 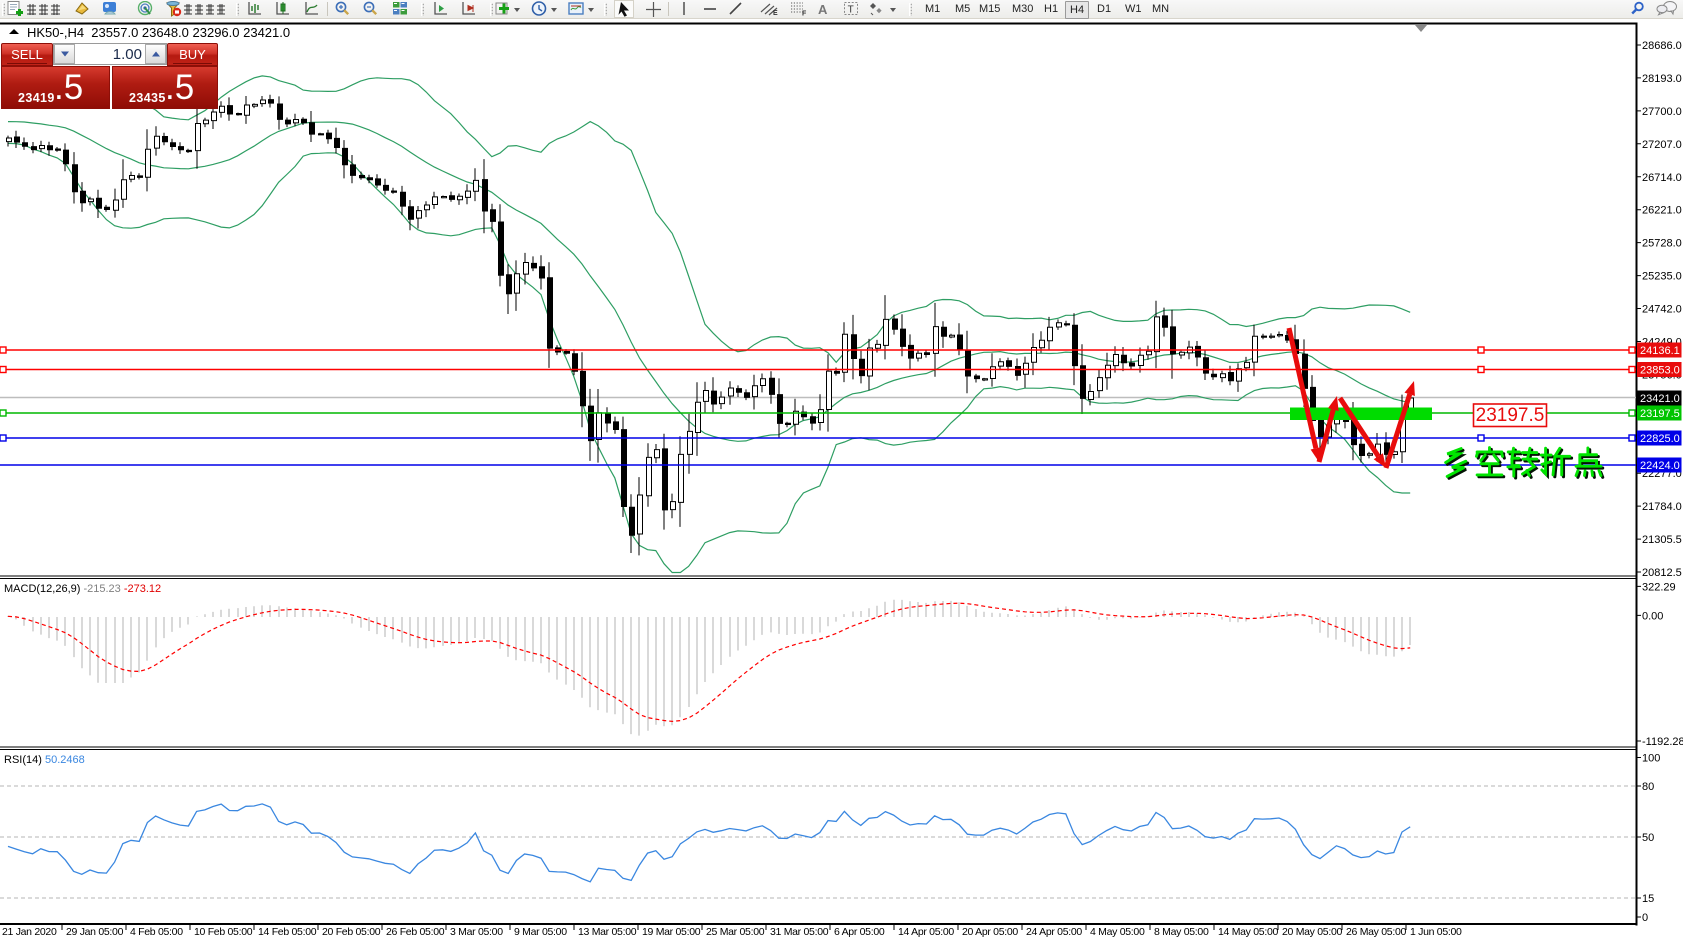 I want to click on svg-text: 28686.0, so click(x=1662, y=46).